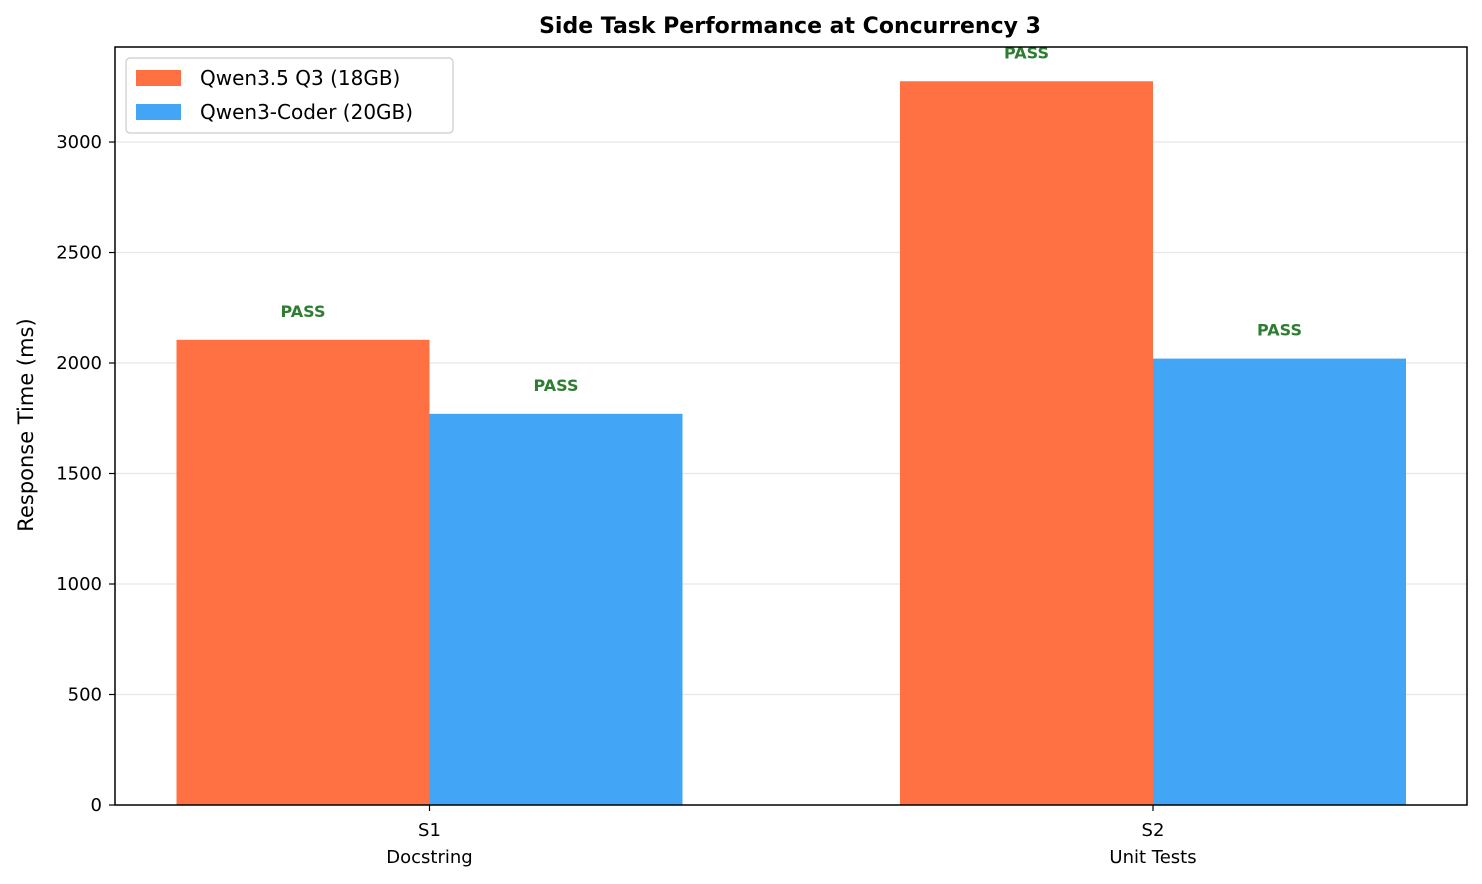 The image size is (1482, 884). Describe the element at coordinates (1153, 830) in the screenshot. I see `x-tick-label-code: S2` at that location.